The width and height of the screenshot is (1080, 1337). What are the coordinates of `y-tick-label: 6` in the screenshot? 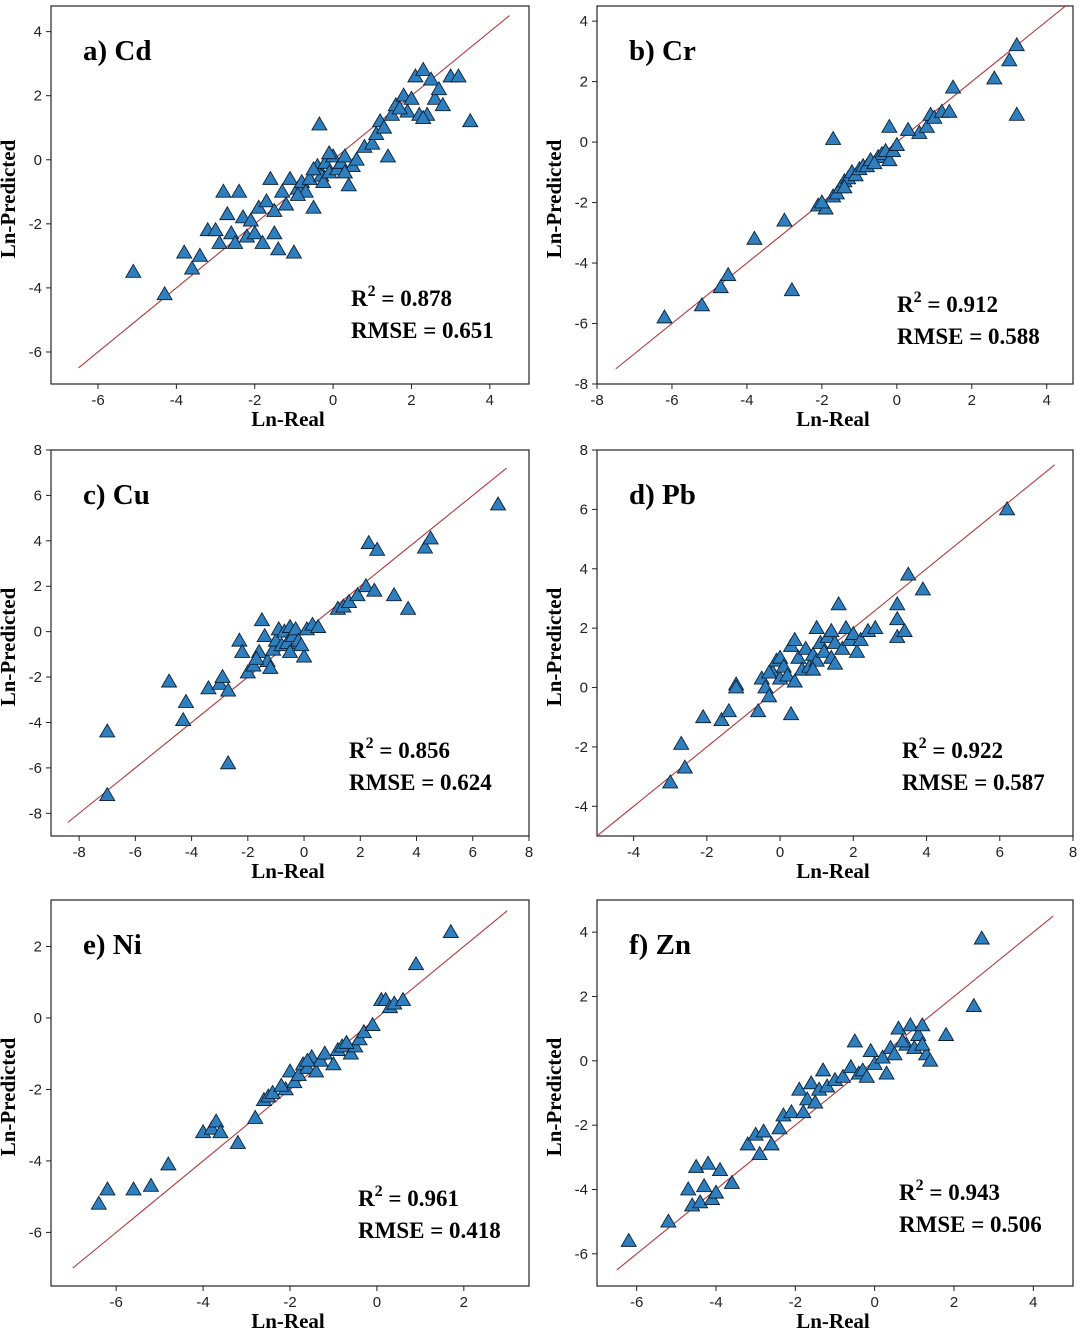 It's located at (584, 509).